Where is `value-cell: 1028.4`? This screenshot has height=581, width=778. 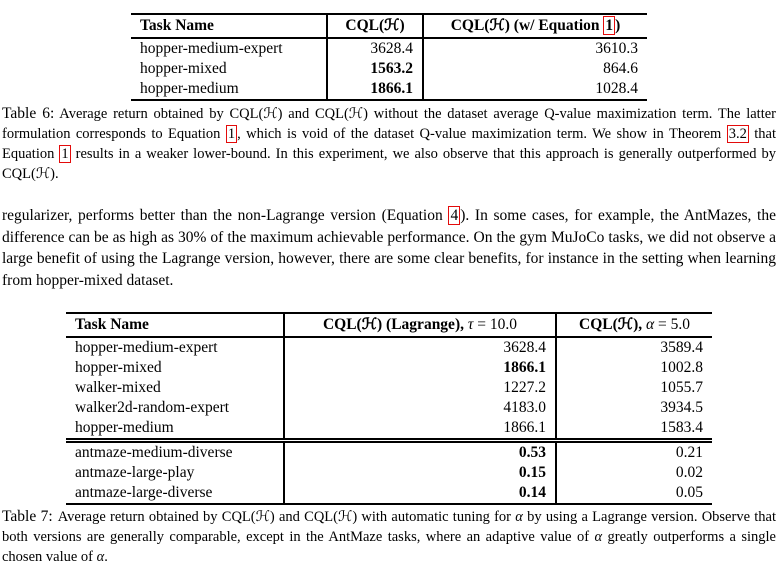 value-cell: 1028.4 is located at coordinates (534, 89).